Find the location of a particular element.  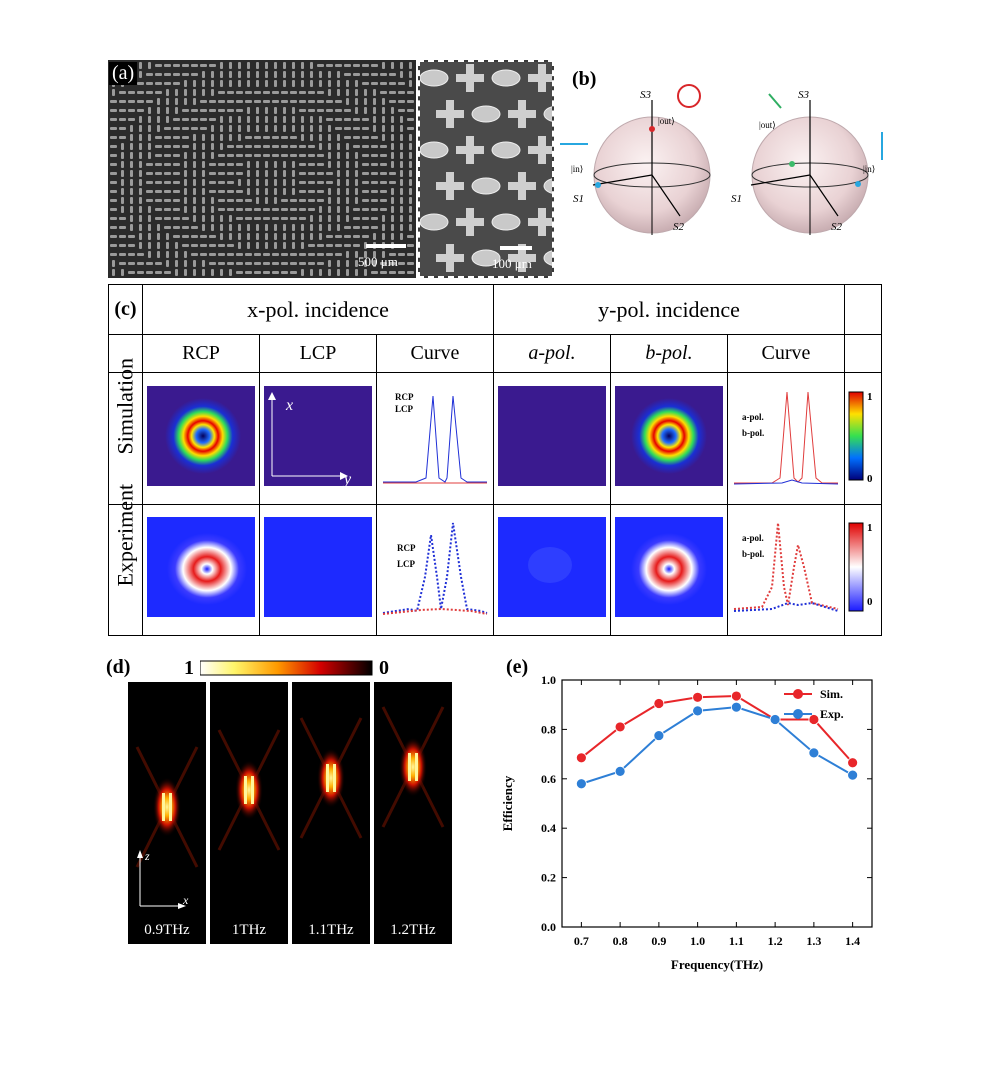

y-tick-label: 1.0 is located at coordinates (548, 680).